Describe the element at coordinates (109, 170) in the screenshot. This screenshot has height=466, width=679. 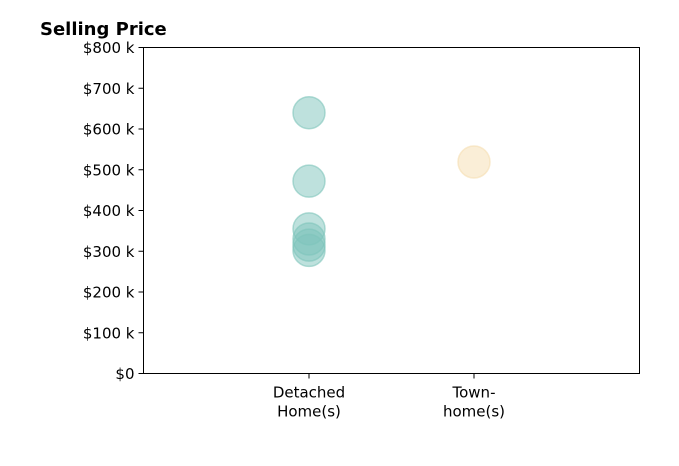
I see `y-tick-label: $500 k` at that location.